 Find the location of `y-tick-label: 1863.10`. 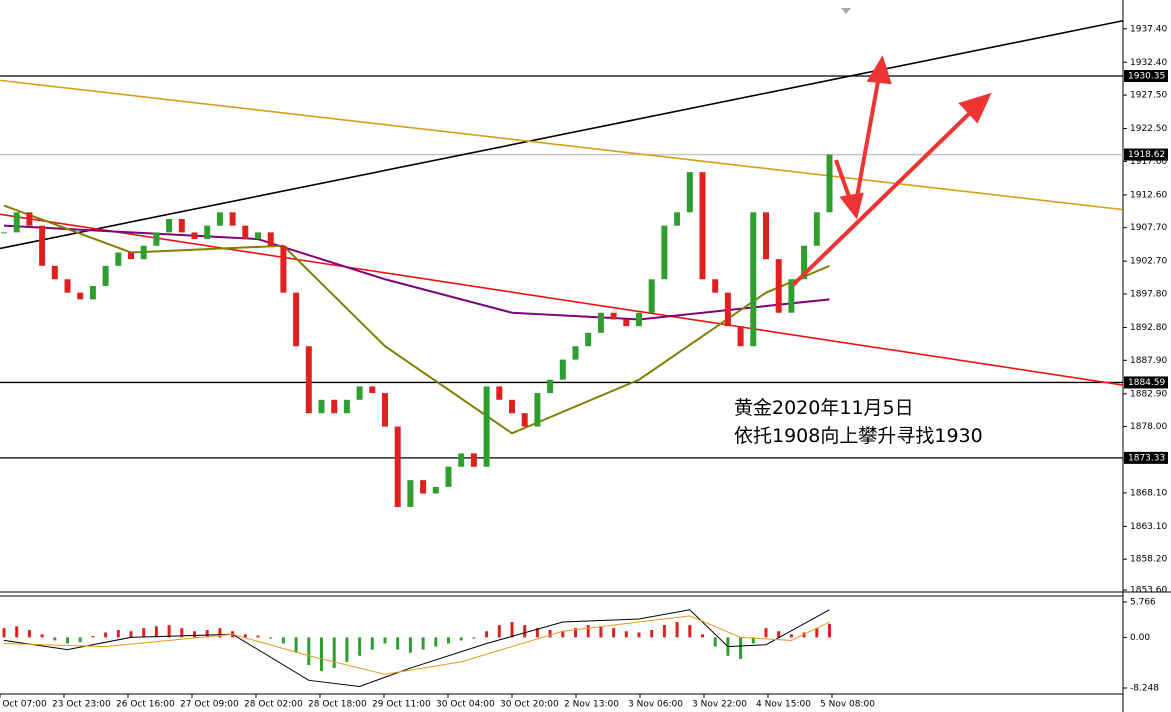

y-tick-label: 1863.10 is located at coordinates (1148, 527).